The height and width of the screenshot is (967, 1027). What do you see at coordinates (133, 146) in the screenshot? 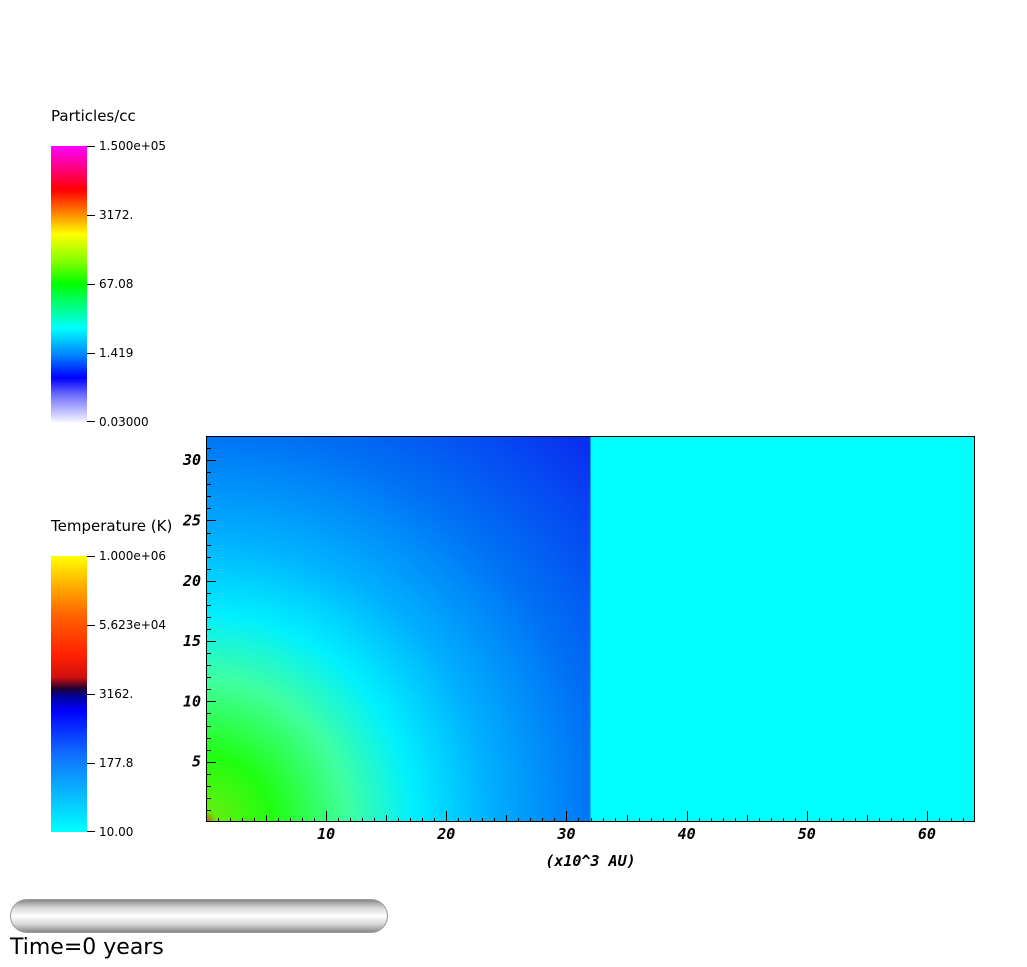
I see `density-tick-label: 1.500e+05` at bounding box center [133, 146].